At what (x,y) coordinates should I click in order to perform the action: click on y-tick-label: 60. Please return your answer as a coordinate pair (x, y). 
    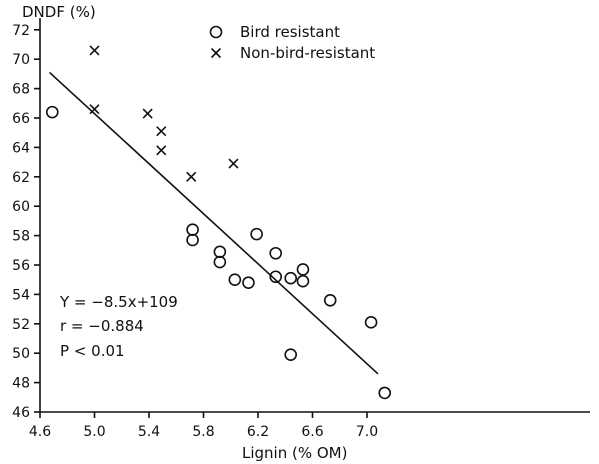
    Looking at the image, I should click on (21, 207).